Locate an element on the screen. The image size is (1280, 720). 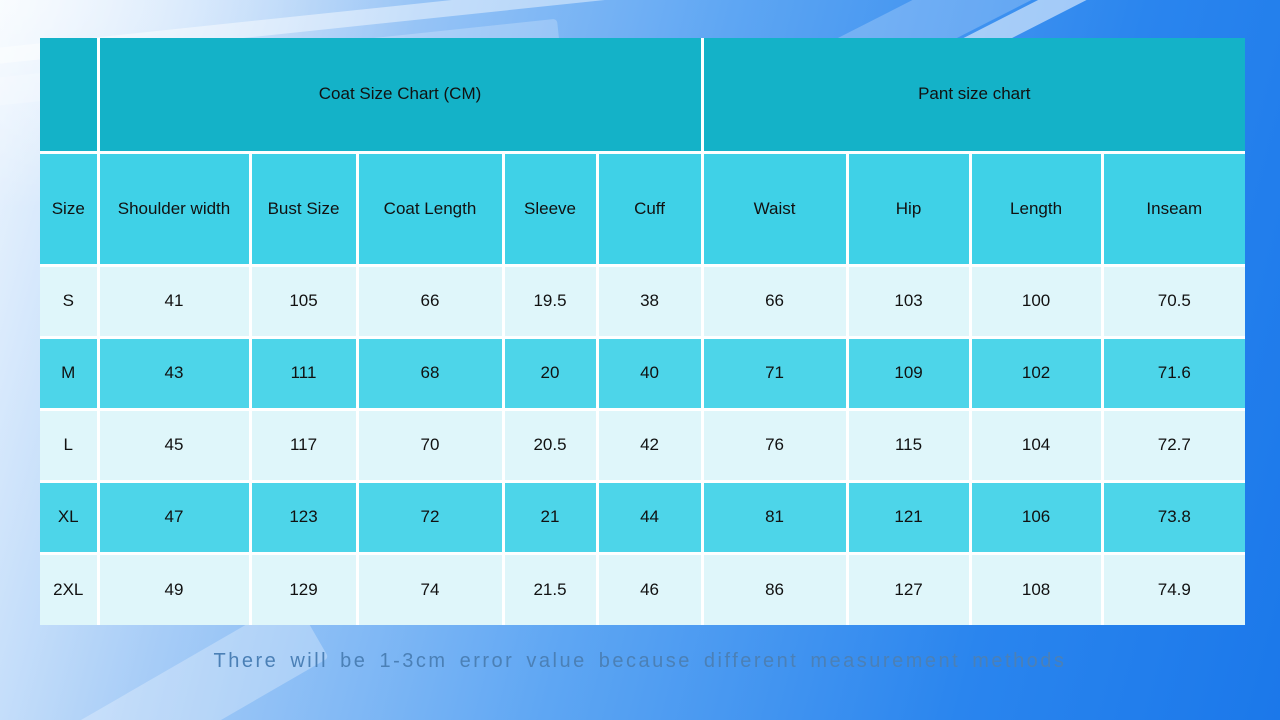
measurement-cell: 127 is located at coordinates (908, 589).